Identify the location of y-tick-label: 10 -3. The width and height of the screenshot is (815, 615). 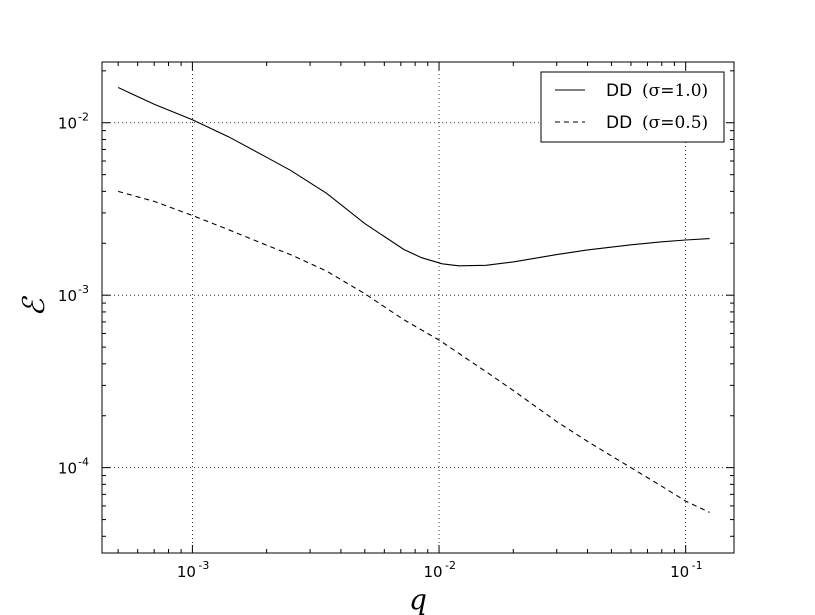
(73, 294).